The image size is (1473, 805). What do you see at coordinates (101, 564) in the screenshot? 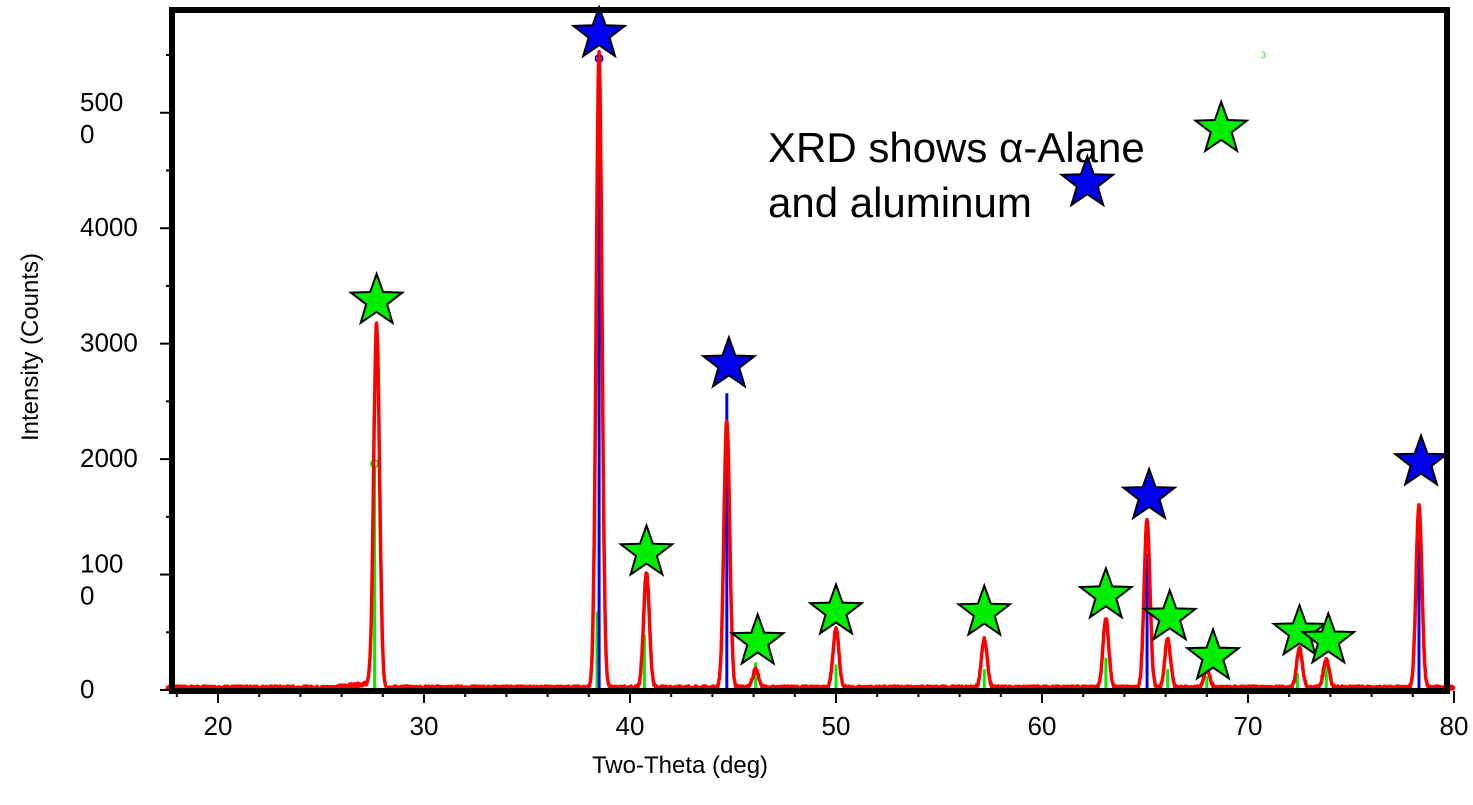
I see `y-tick-label: 100` at bounding box center [101, 564].